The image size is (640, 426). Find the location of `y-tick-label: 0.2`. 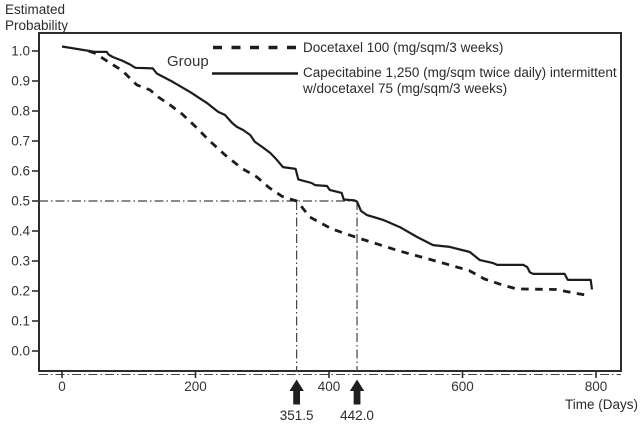

y-tick-label: 0.2 is located at coordinates (20, 291).